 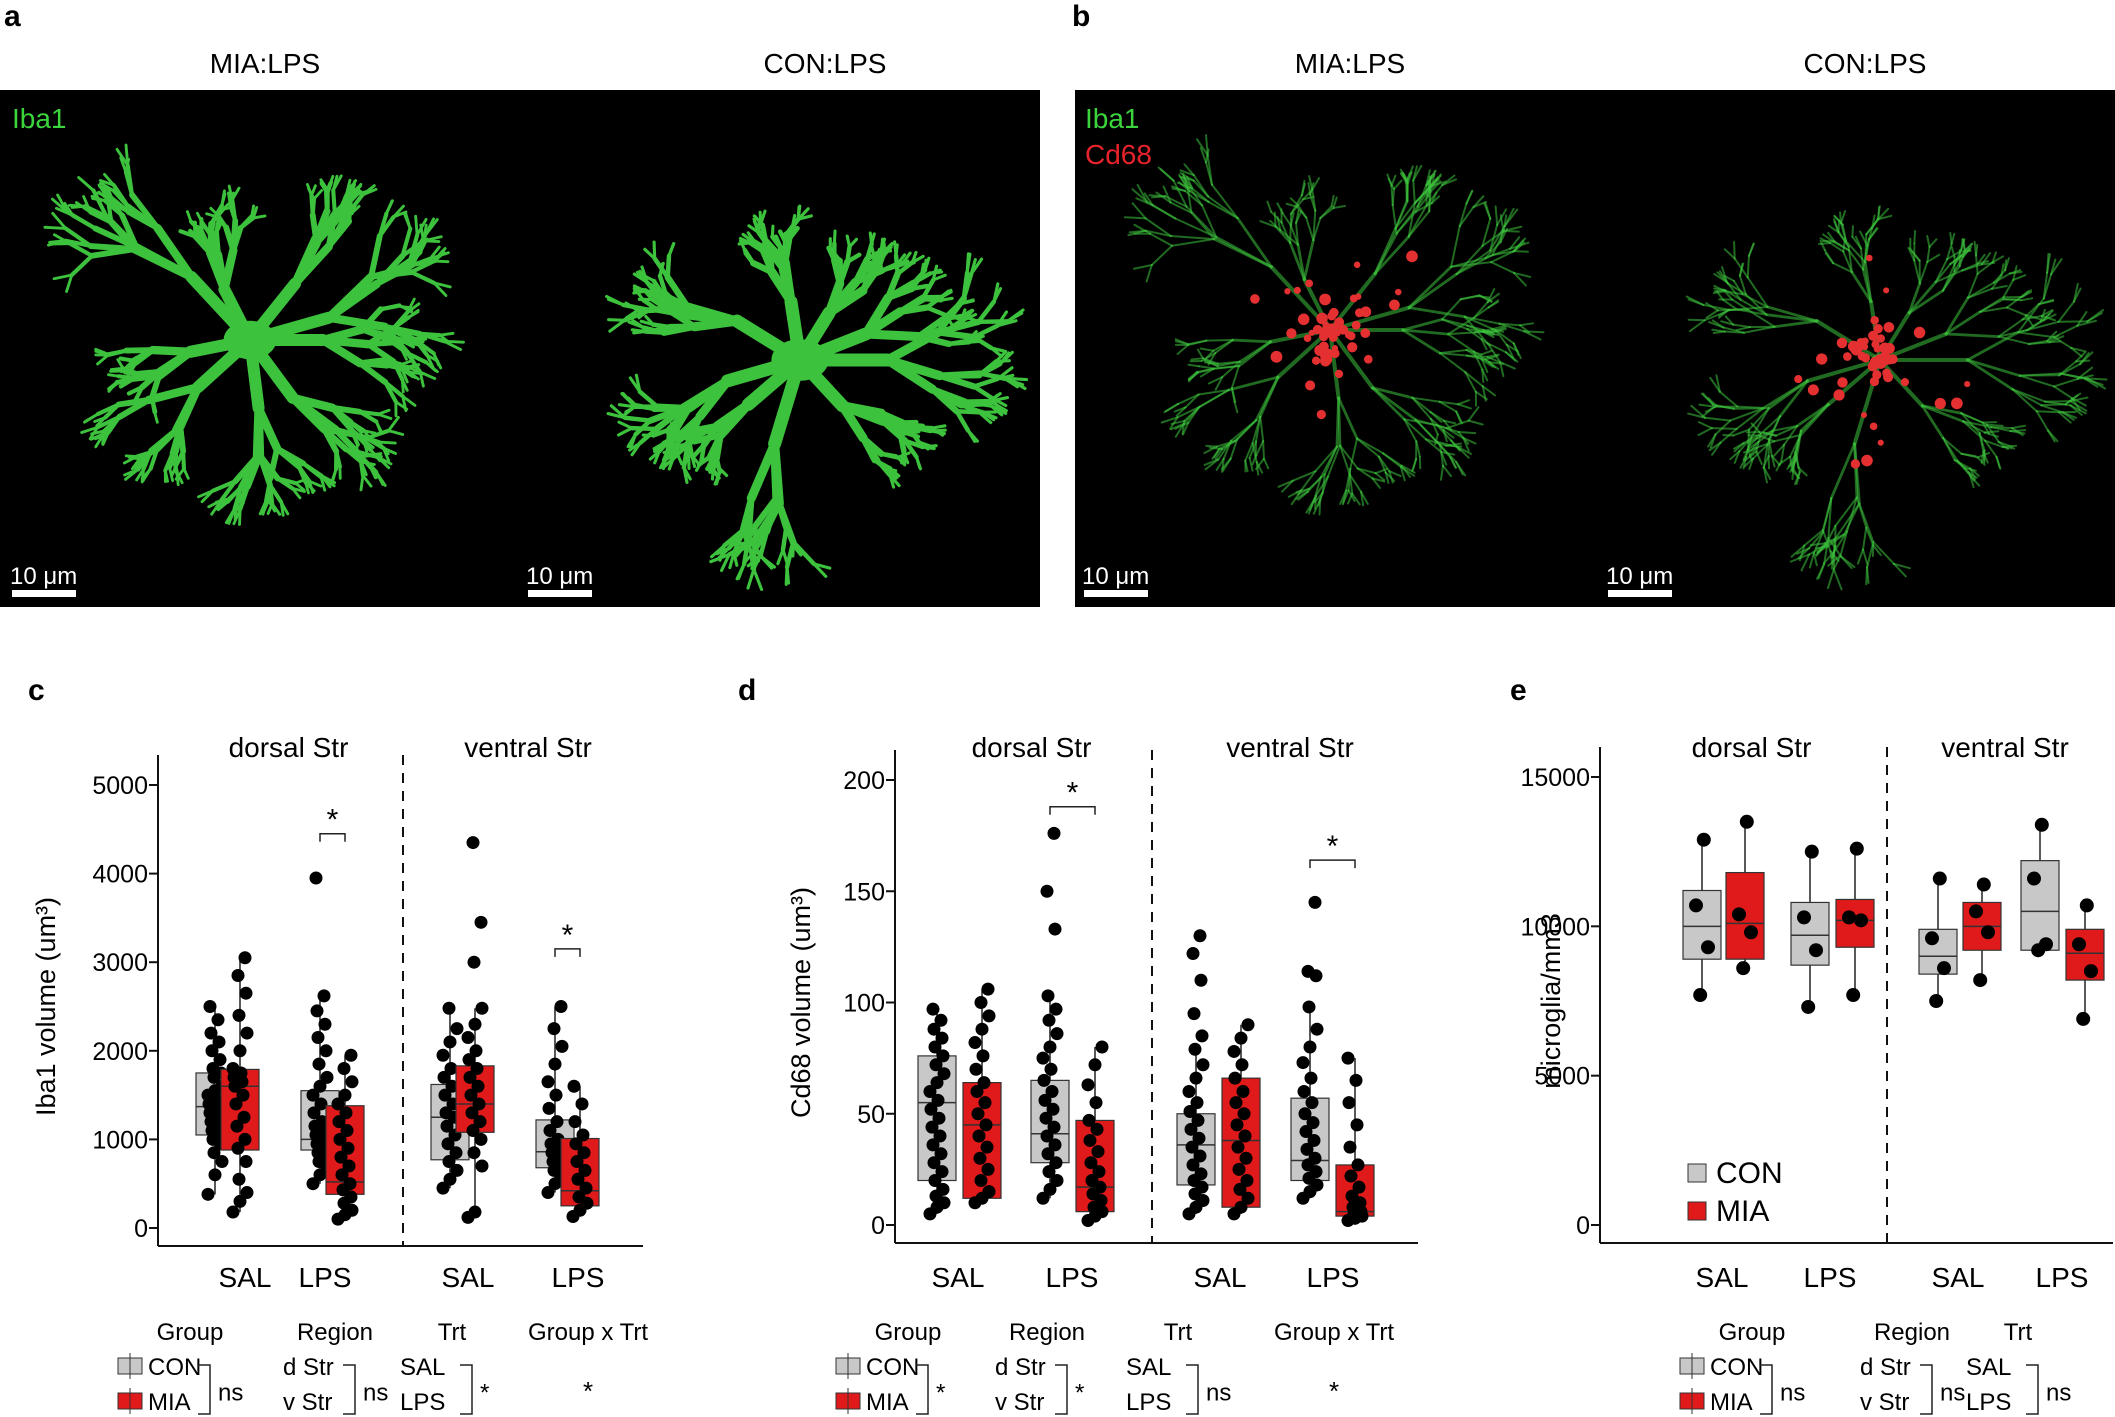 I want to click on legend-swatch-mia, so click(x=1697, y=1211).